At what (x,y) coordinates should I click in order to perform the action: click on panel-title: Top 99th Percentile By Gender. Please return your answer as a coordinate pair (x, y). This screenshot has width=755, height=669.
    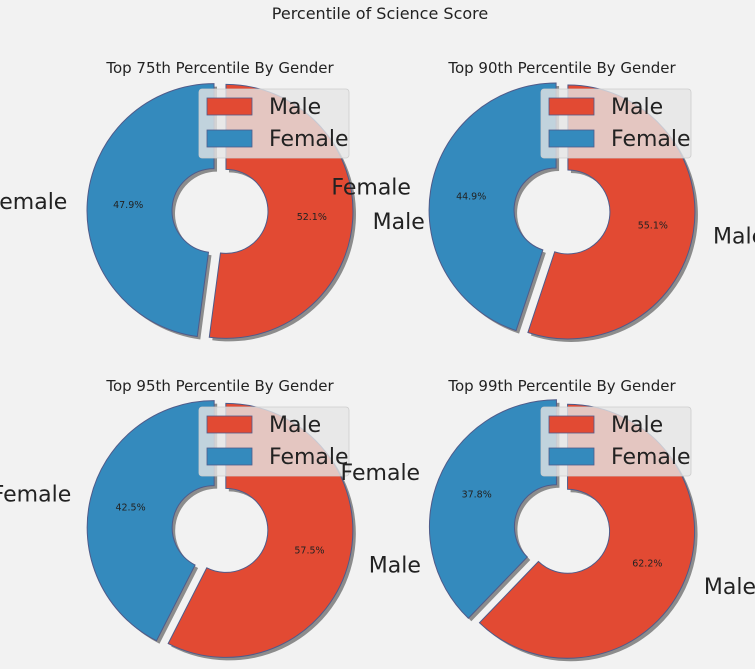
    Looking at the image, I should click on (561, 386).